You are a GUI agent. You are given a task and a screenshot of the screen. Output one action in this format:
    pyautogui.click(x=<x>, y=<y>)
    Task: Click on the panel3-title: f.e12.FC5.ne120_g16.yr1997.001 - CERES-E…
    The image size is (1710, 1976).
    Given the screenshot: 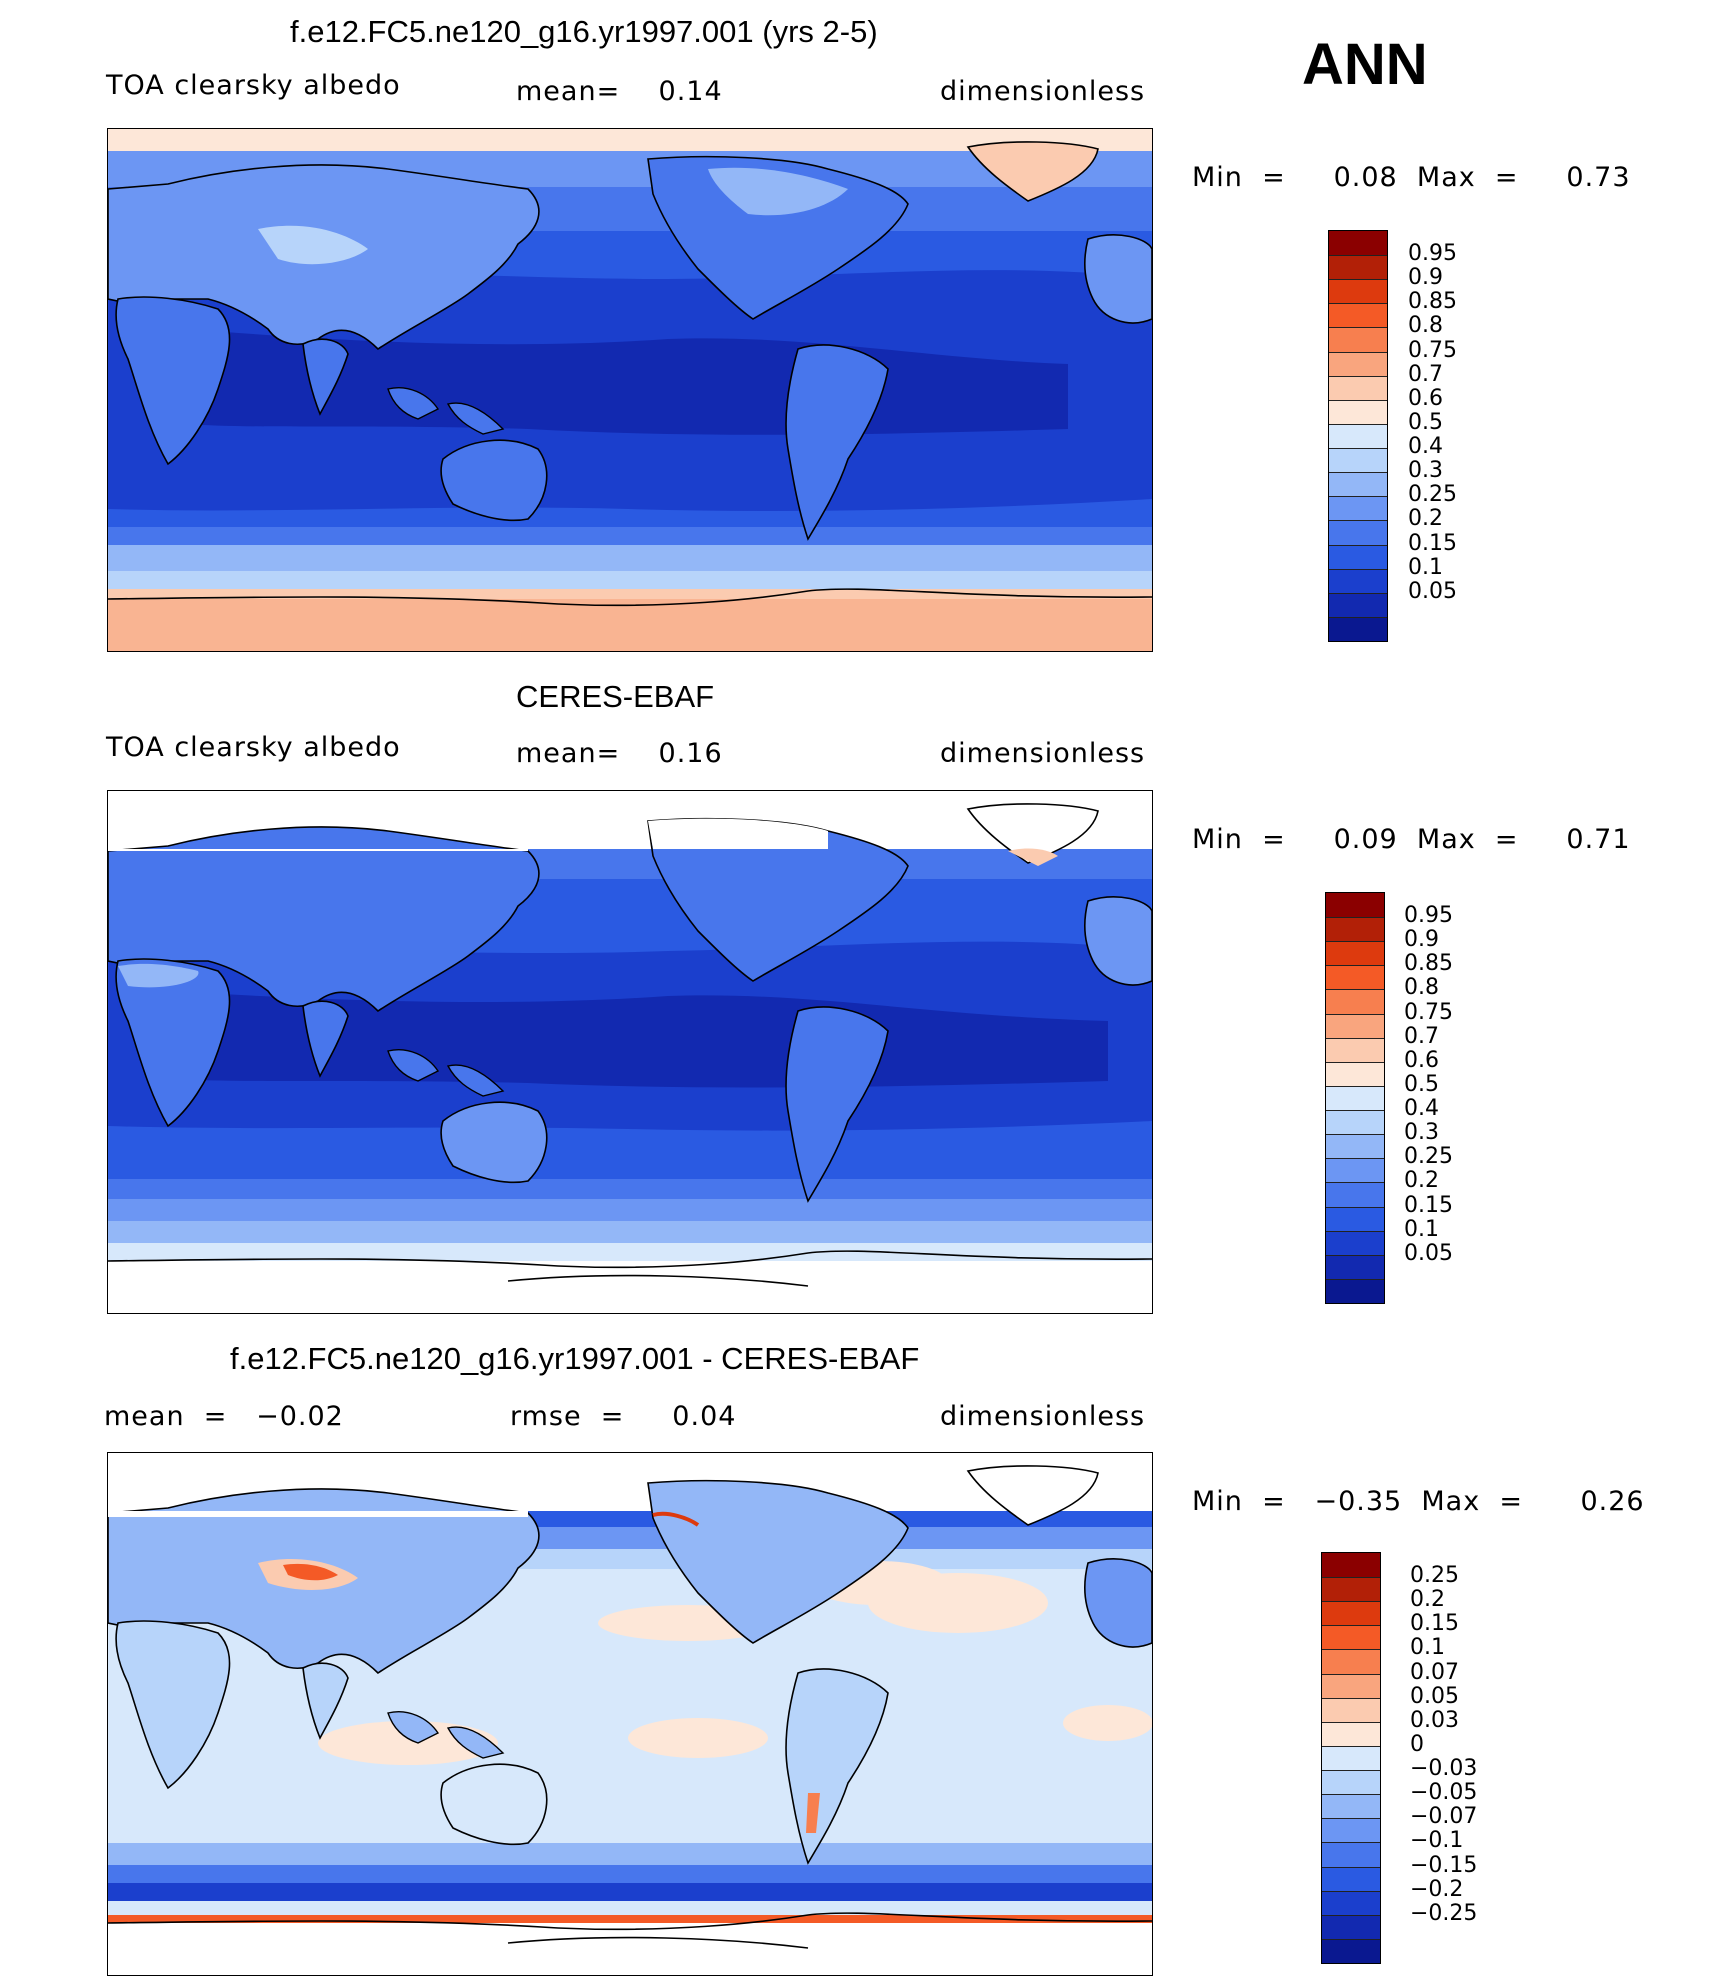 What is the action you would take?
    pyautogui.click(x=575, y=1358)
    